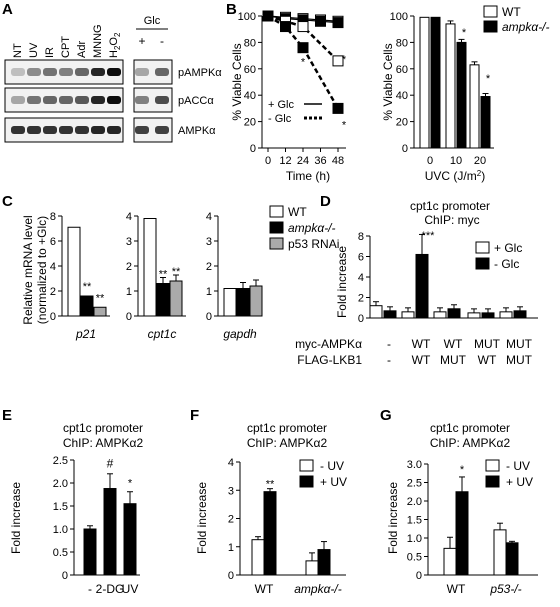 The height and width of the screenshot is (607, 560). I want to click on c-ylabel-1: Relative mRNA level, so click(28, 269).